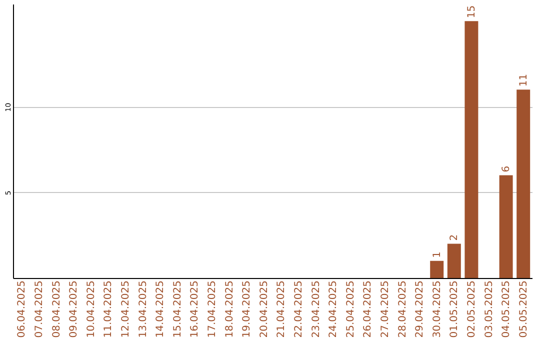 This screenshot has width=540, height=340. Describe the element at coordinates (91, 309) in the screenshot. I see `x-tick-label: 10.04.2025` at that location.